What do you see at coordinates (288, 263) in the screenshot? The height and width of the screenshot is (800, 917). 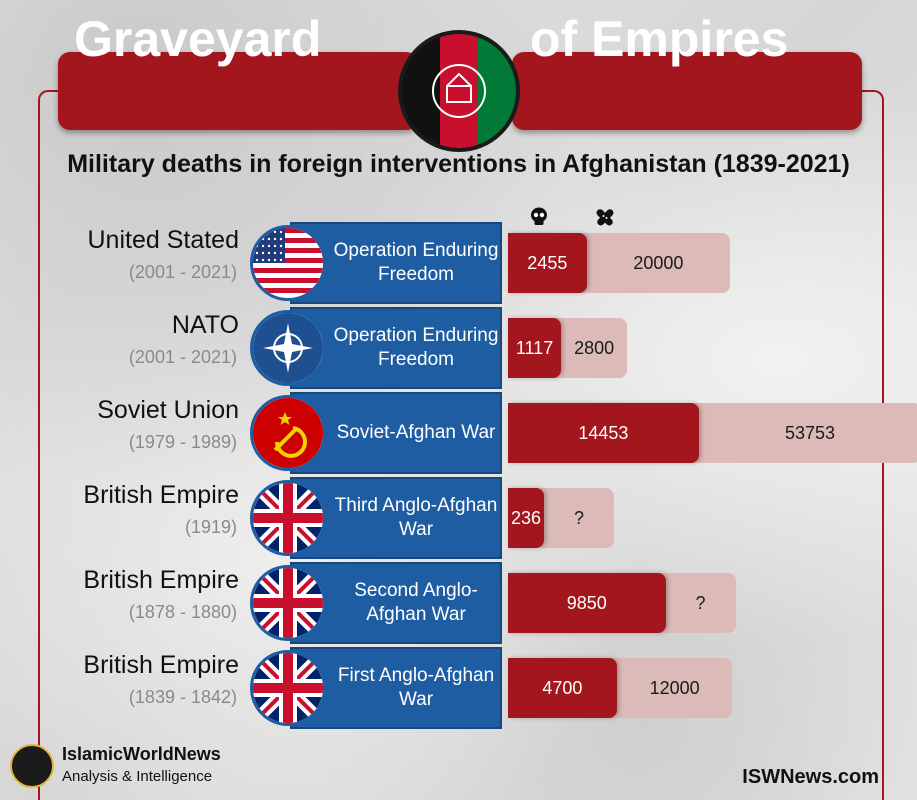 I see `usa-flag-icon` at bounding box center [288, 263].